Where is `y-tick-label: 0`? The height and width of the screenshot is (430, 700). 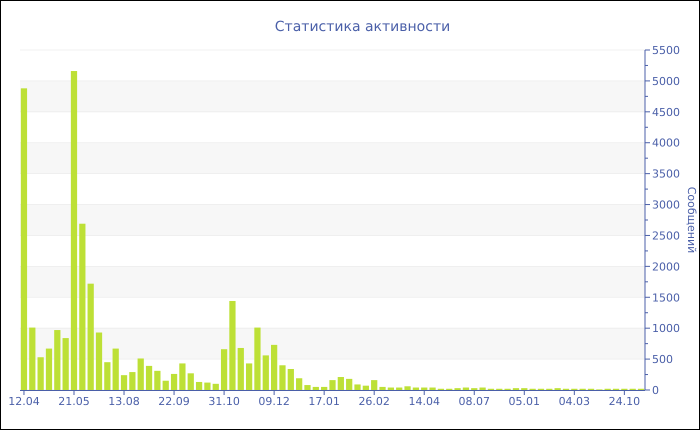
y-tick-label: 0 is located at coordinates (655, 390).